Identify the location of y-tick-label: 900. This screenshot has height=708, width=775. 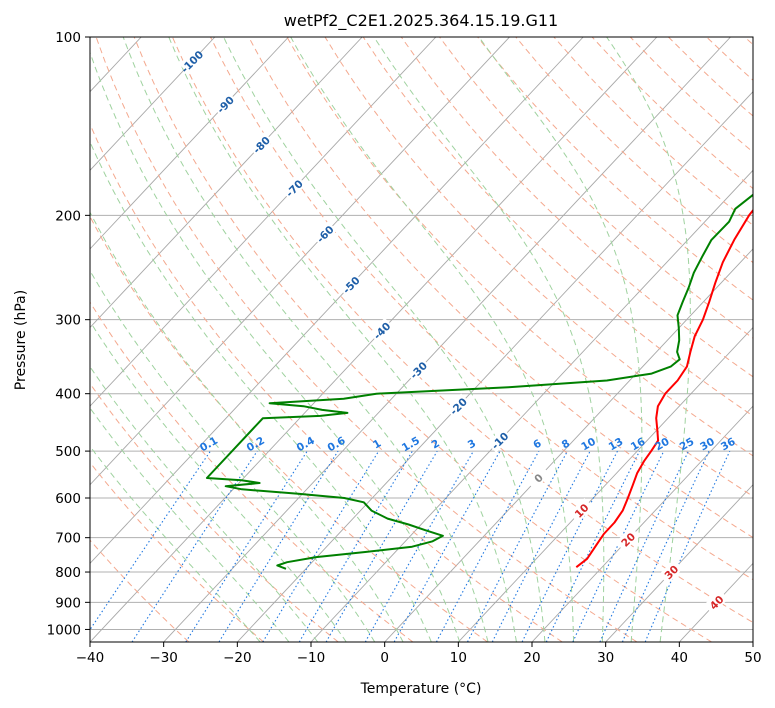
(68, 603).